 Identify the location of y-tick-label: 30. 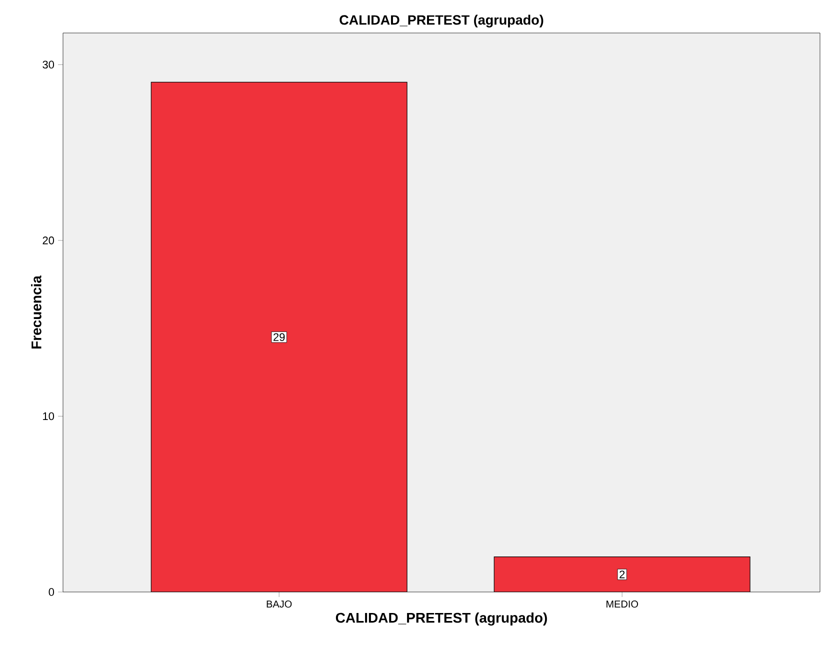
(48, 64).